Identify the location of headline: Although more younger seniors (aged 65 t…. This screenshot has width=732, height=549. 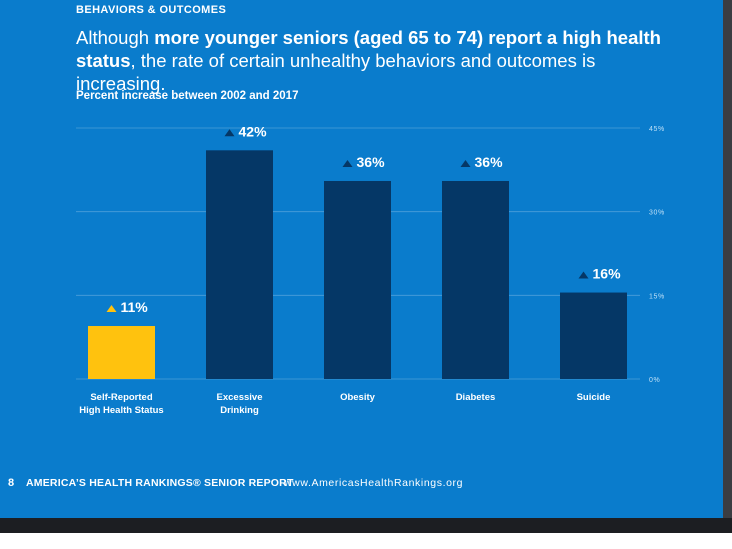
(376, 60).